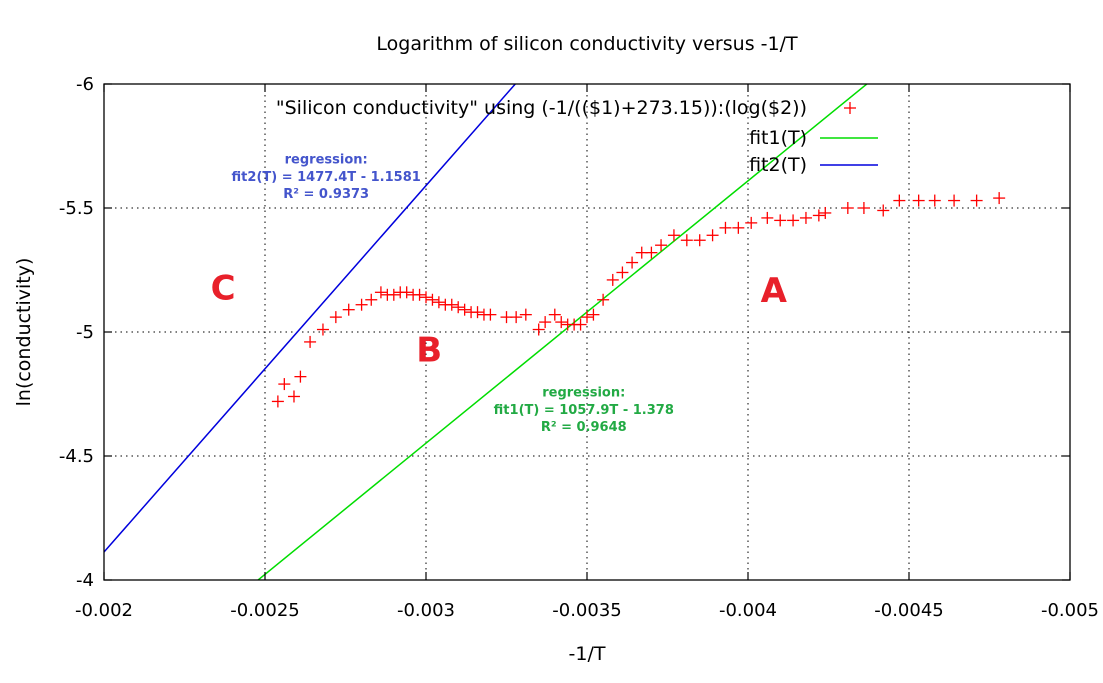 This screenshot has width=1103, height=683. I want to click on legend-marker, so click(850, 108).